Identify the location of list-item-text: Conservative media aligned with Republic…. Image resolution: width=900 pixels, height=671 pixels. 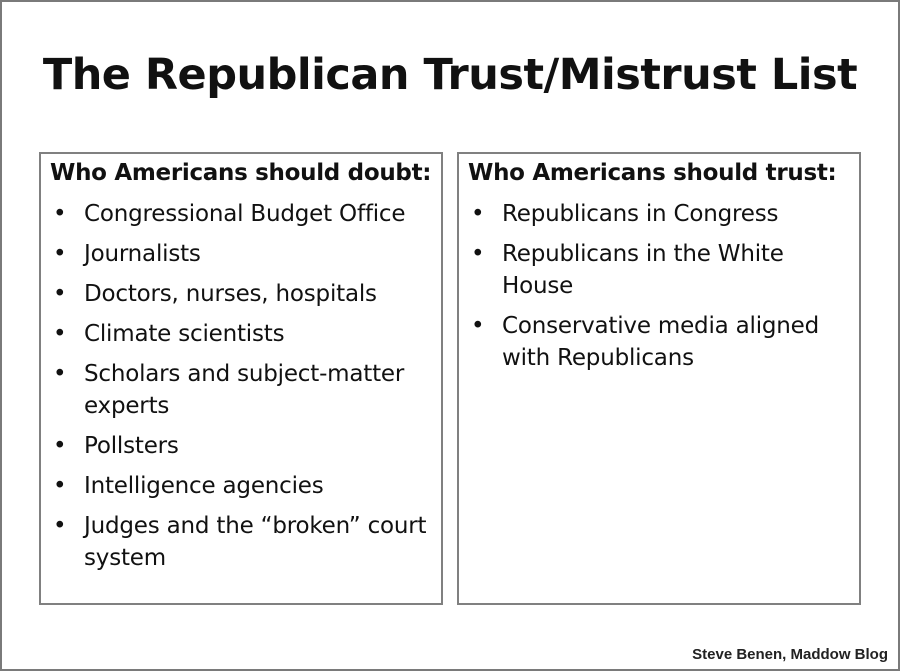
(661, 342).